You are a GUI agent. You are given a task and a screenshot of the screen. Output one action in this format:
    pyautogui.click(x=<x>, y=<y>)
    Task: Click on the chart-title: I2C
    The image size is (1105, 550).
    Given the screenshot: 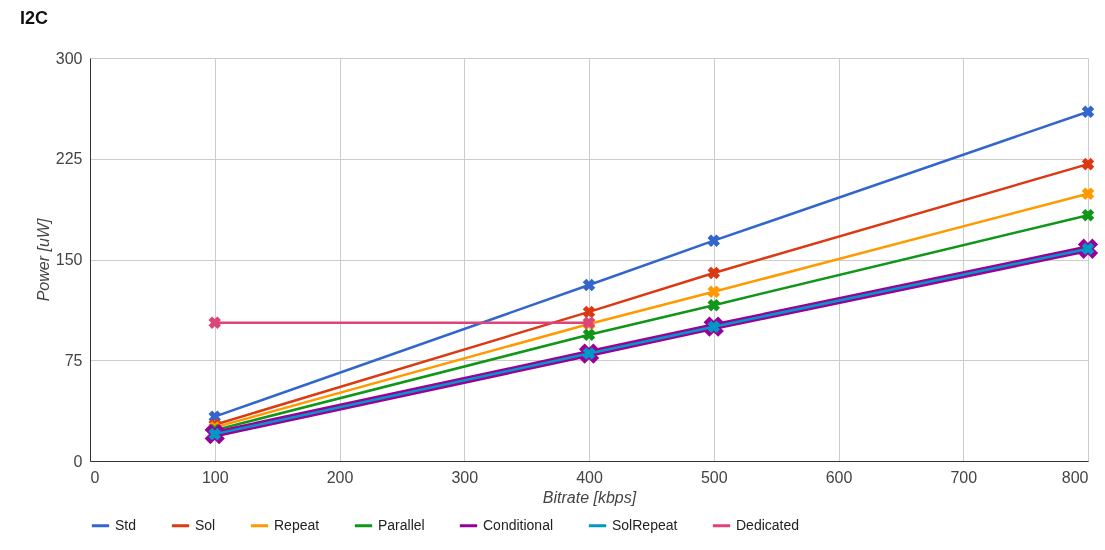 What is the action you would take?
    pyautogui.click(x=34, y=18)
    